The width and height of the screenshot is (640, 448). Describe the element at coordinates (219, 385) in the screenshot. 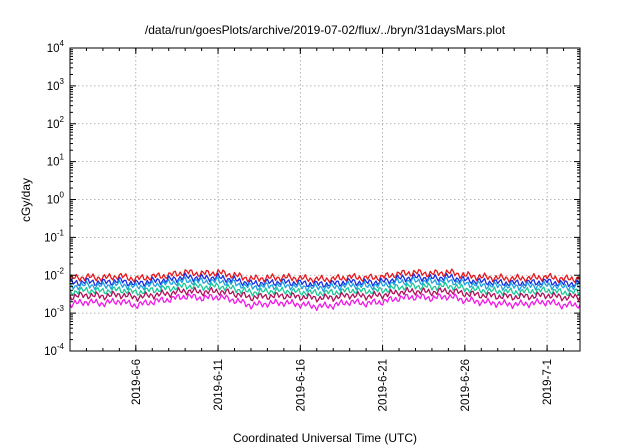

I see `x-tick-label: 2019-6-11` at that location.